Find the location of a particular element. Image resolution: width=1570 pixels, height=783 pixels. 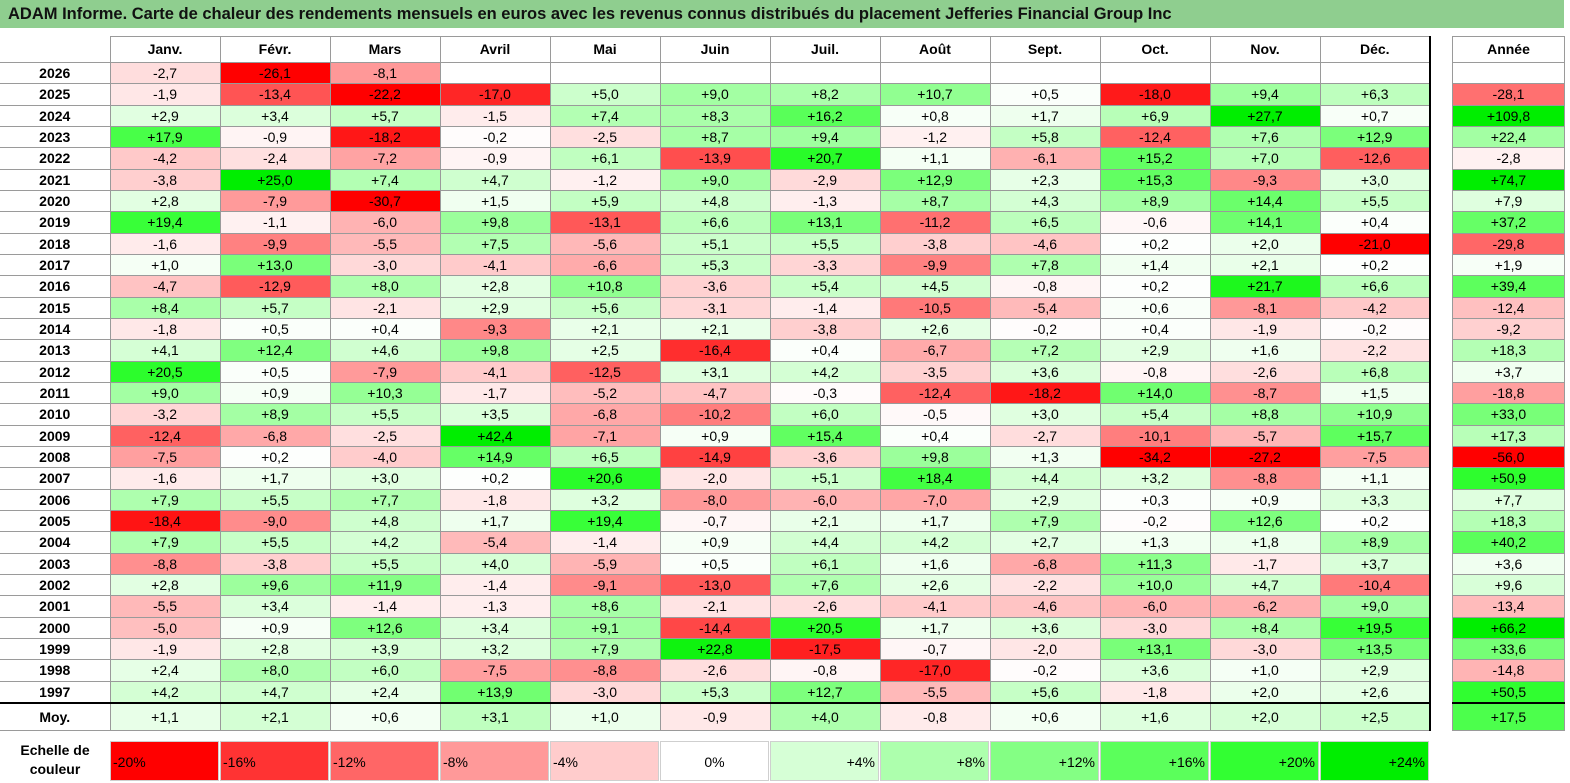

heat-cell: +2,7 is located at coordinates (1045, 542).